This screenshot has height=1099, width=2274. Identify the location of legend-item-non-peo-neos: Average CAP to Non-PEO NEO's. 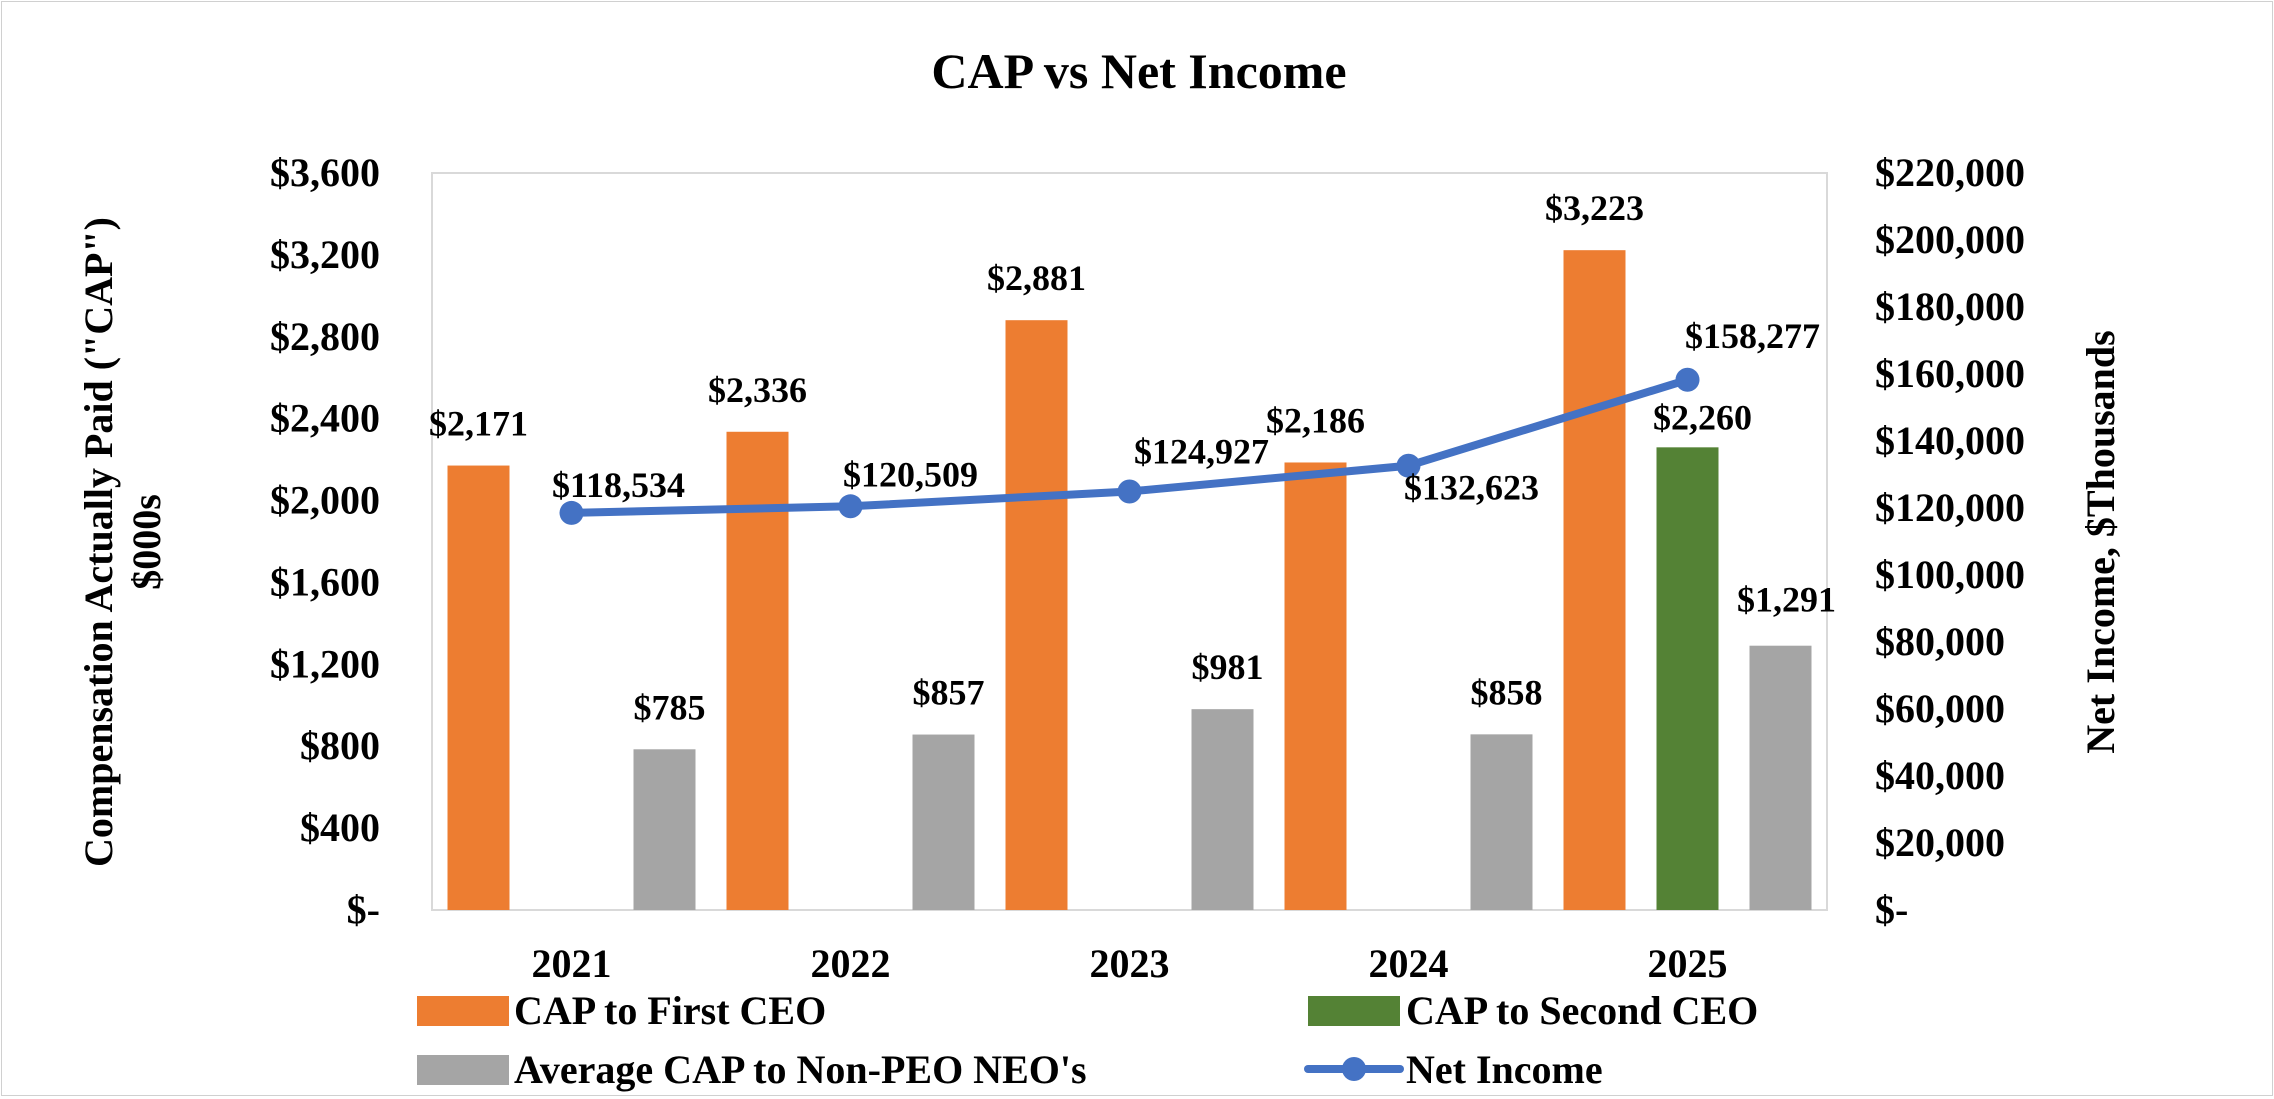
(752, 1069).